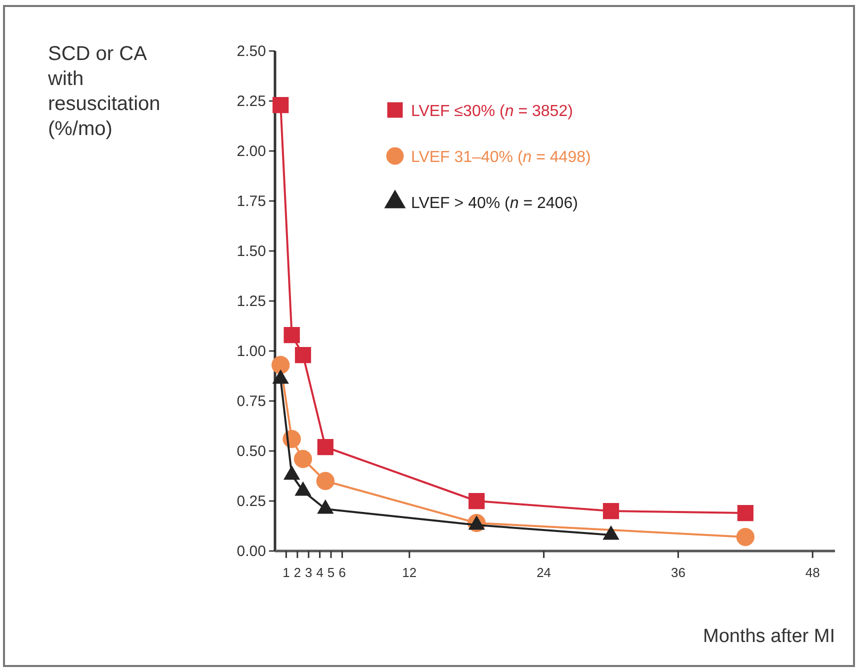 The width and height of the screenshot is (859, 672). I want to click on x-tick-label: 6, so click(342, 572).